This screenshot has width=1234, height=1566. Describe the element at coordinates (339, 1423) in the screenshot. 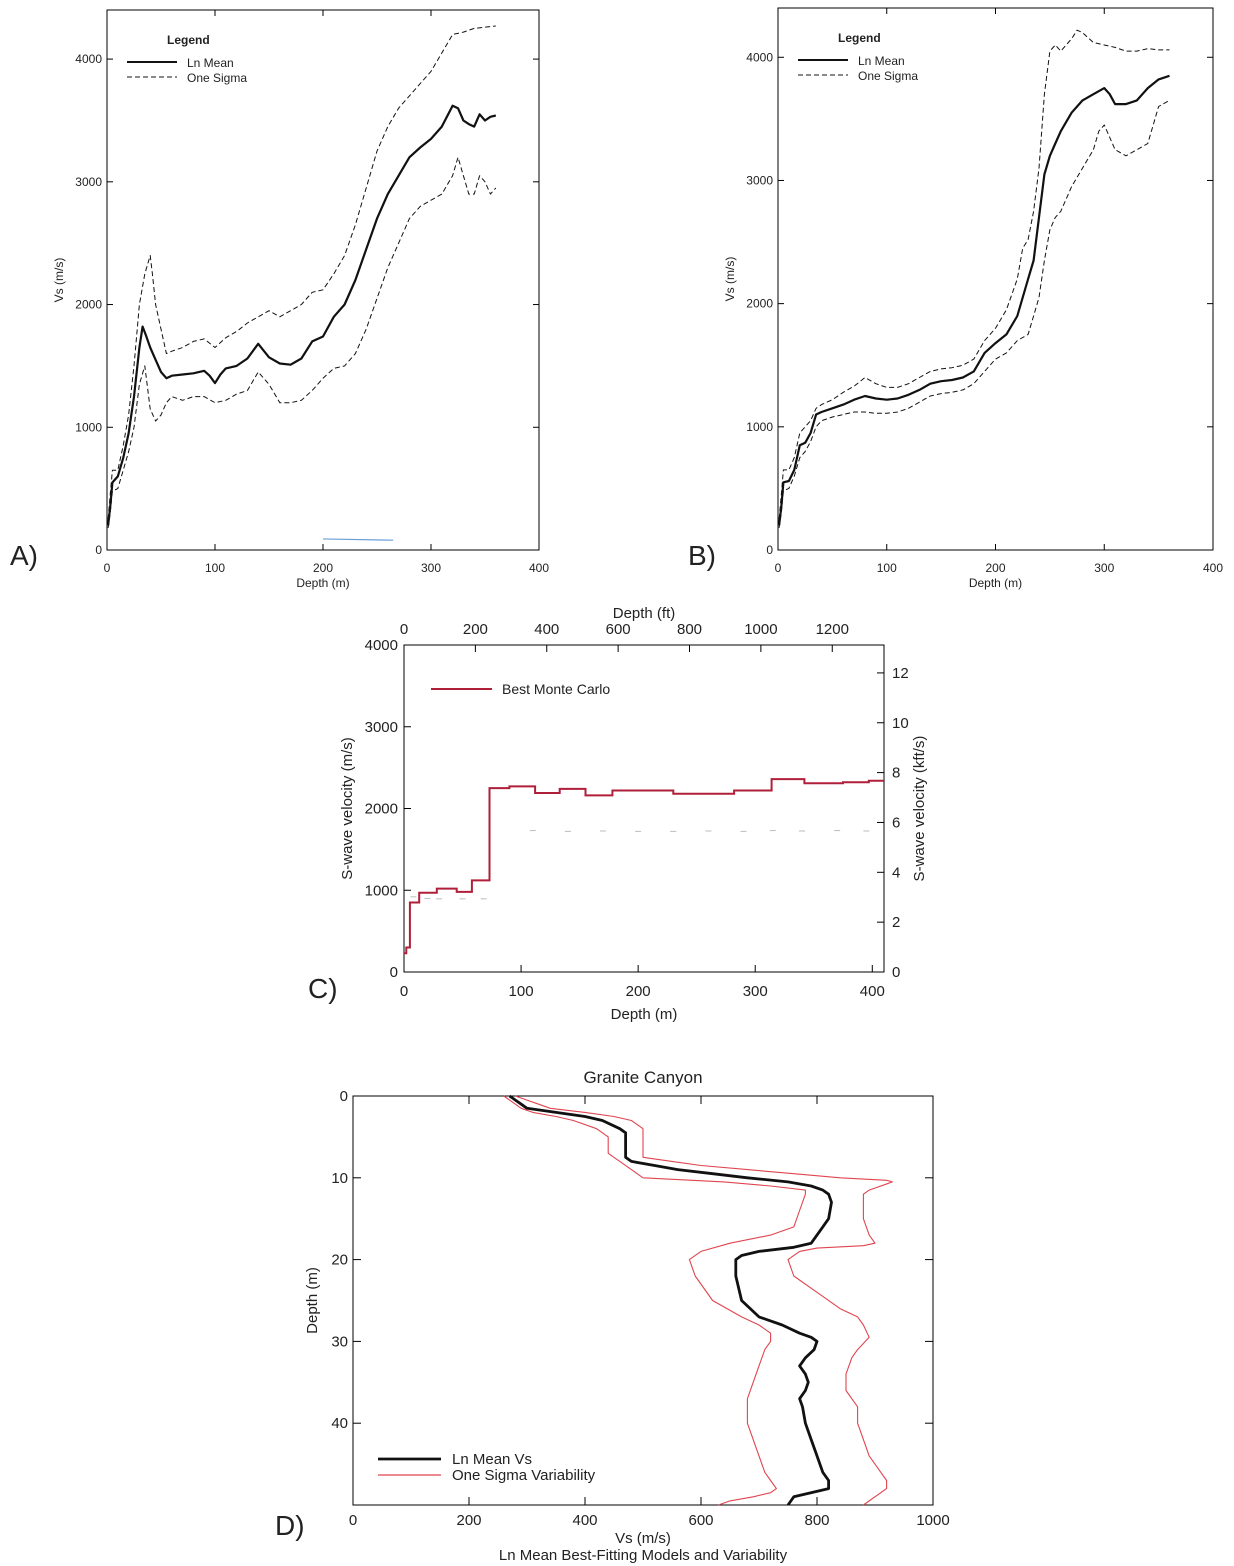

I see `y-tick-label: 40` at that location.